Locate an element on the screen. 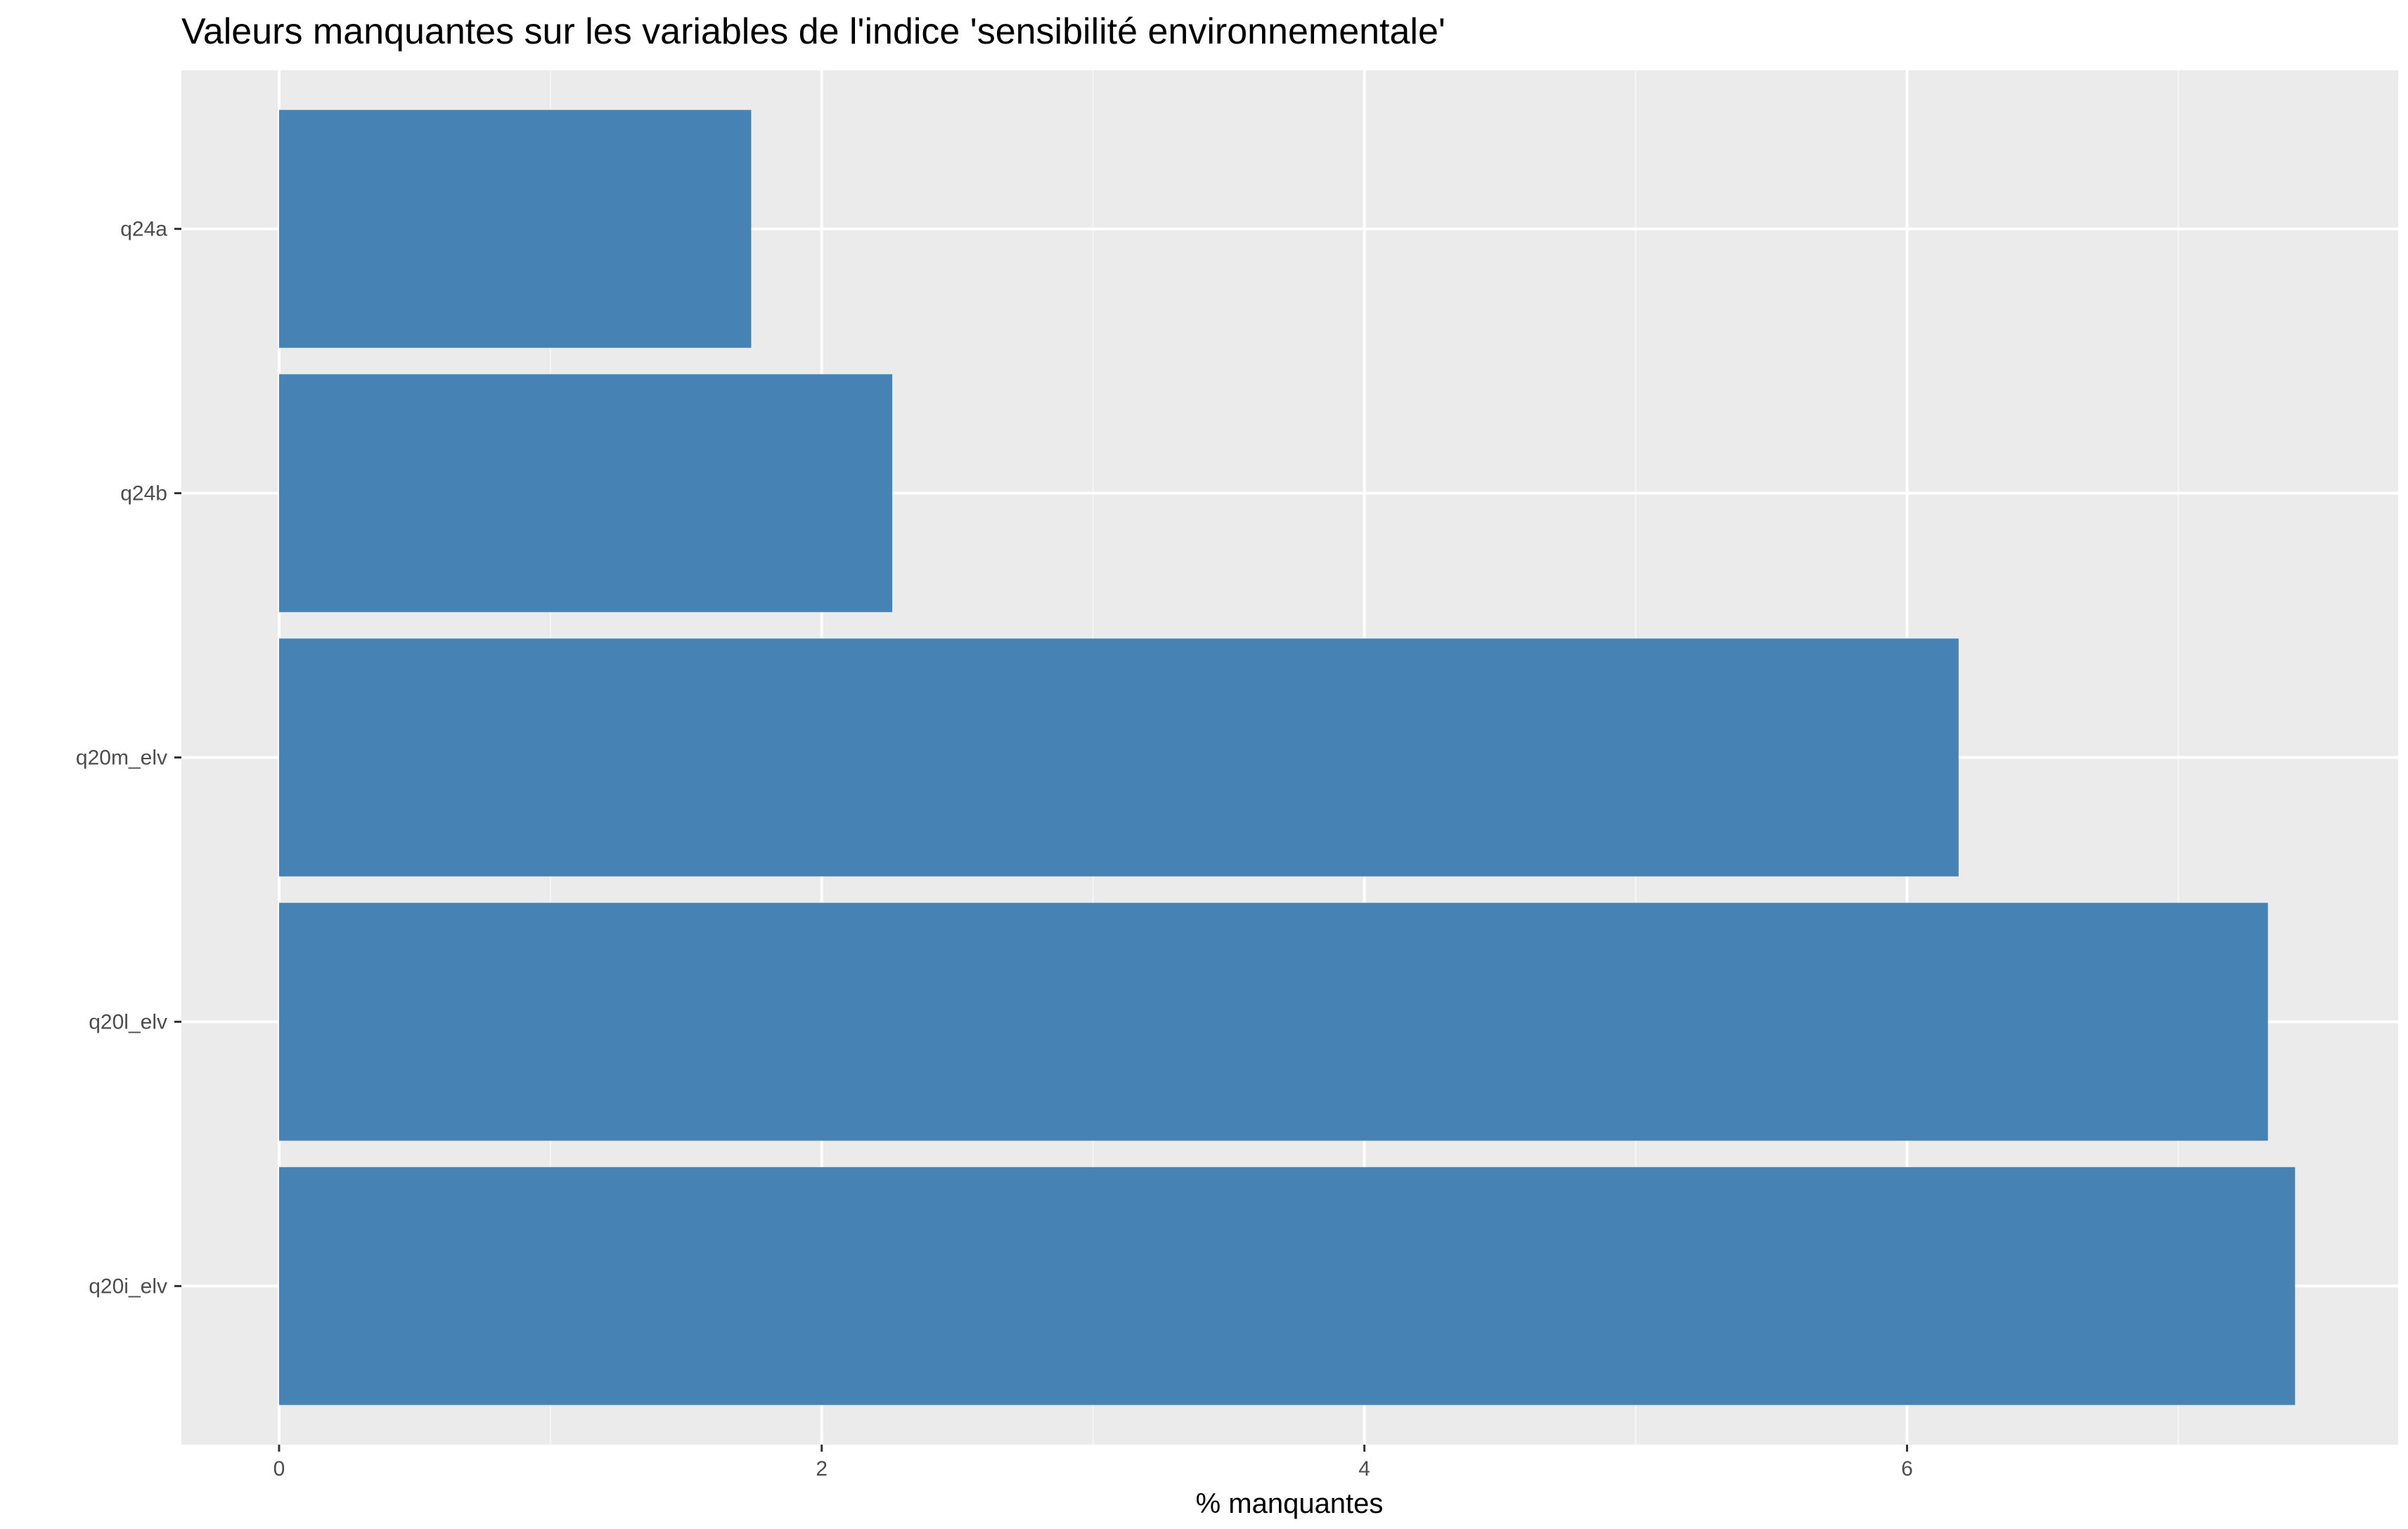  y-axis: q24a q24b q20m_elv q20l_elv q20i_elv is located at coordinates (128, 758).